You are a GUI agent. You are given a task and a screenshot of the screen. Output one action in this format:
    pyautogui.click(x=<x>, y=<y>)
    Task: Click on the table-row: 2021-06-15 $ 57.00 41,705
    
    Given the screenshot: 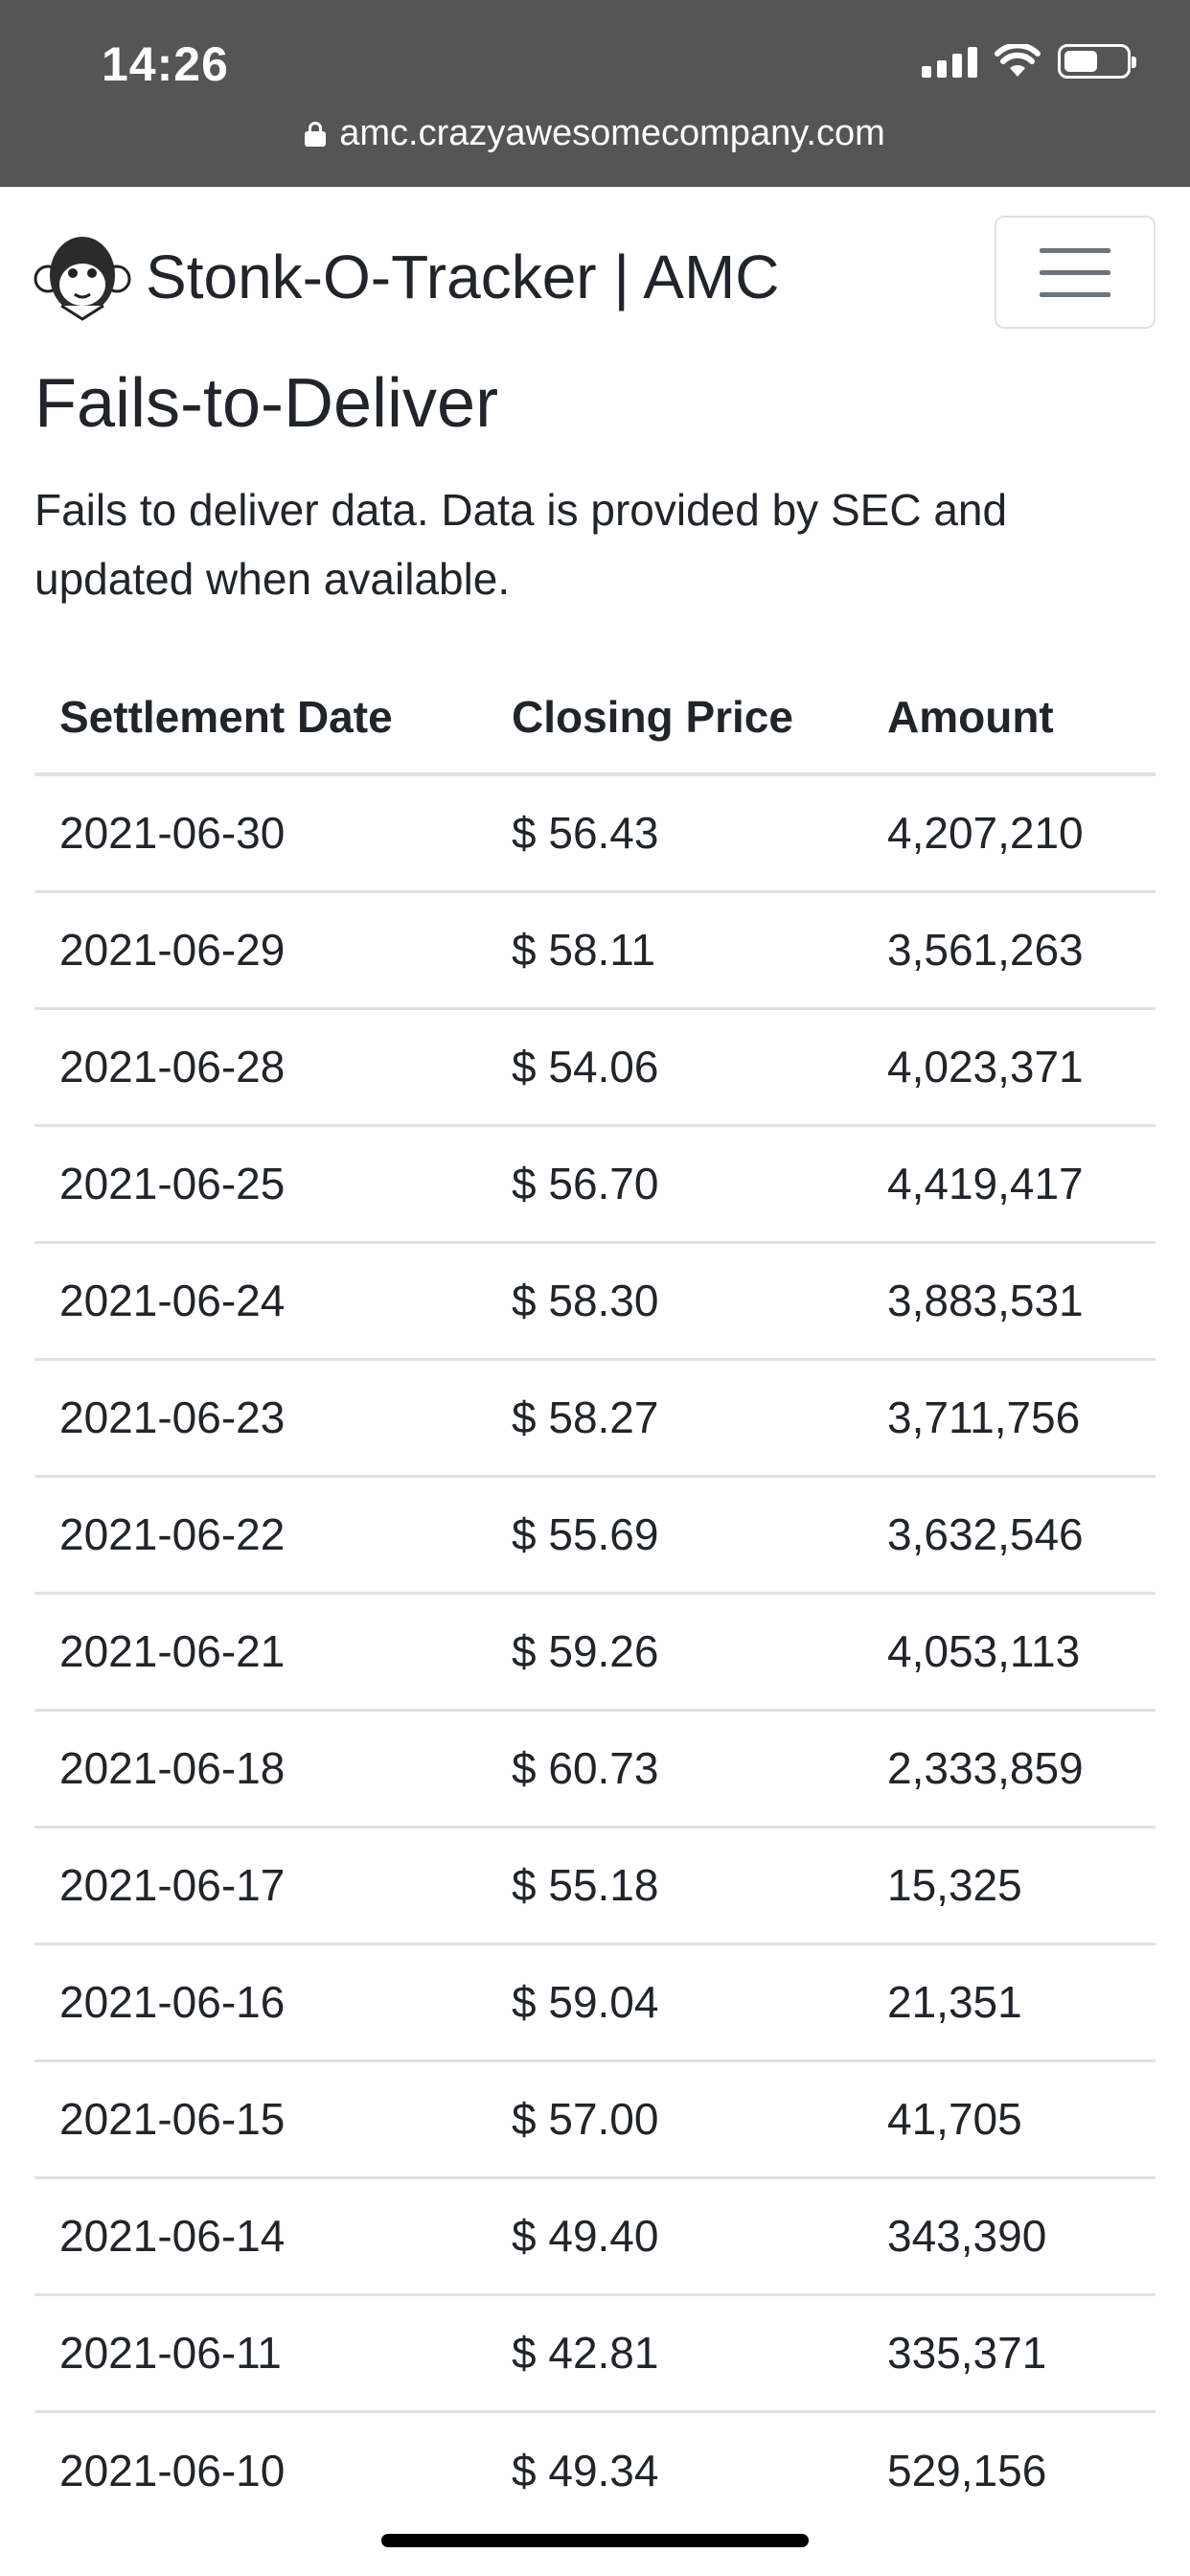 What is the action you would take?
    pyautogui.click(x=595, y=2117)
    